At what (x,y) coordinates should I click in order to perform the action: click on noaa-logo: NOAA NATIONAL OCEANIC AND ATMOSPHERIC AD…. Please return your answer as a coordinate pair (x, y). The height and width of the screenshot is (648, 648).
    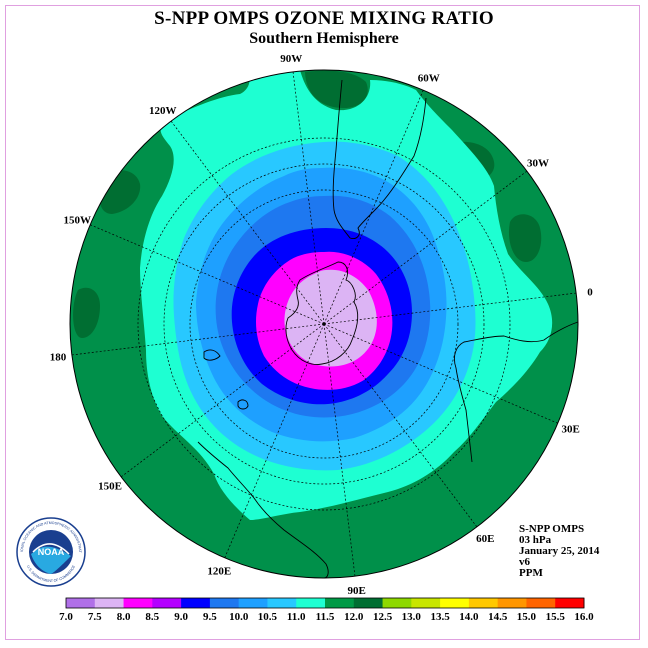
    Looking at the image, I should click on (50, 551).